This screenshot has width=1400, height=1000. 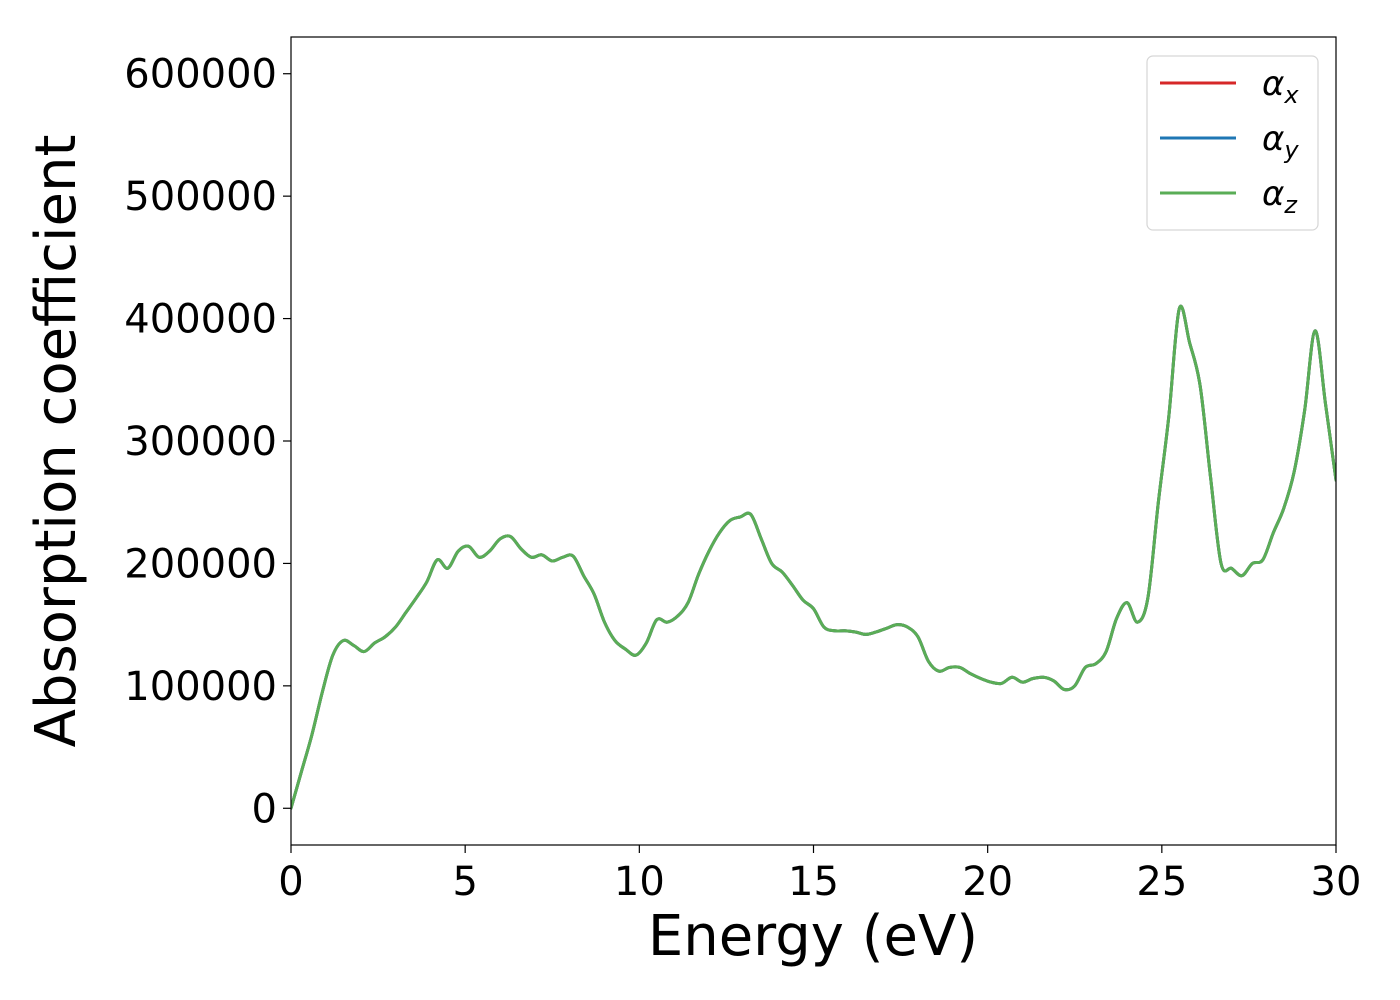 I want to click on legend-label-sub: z, so click(x=1290, y=205).